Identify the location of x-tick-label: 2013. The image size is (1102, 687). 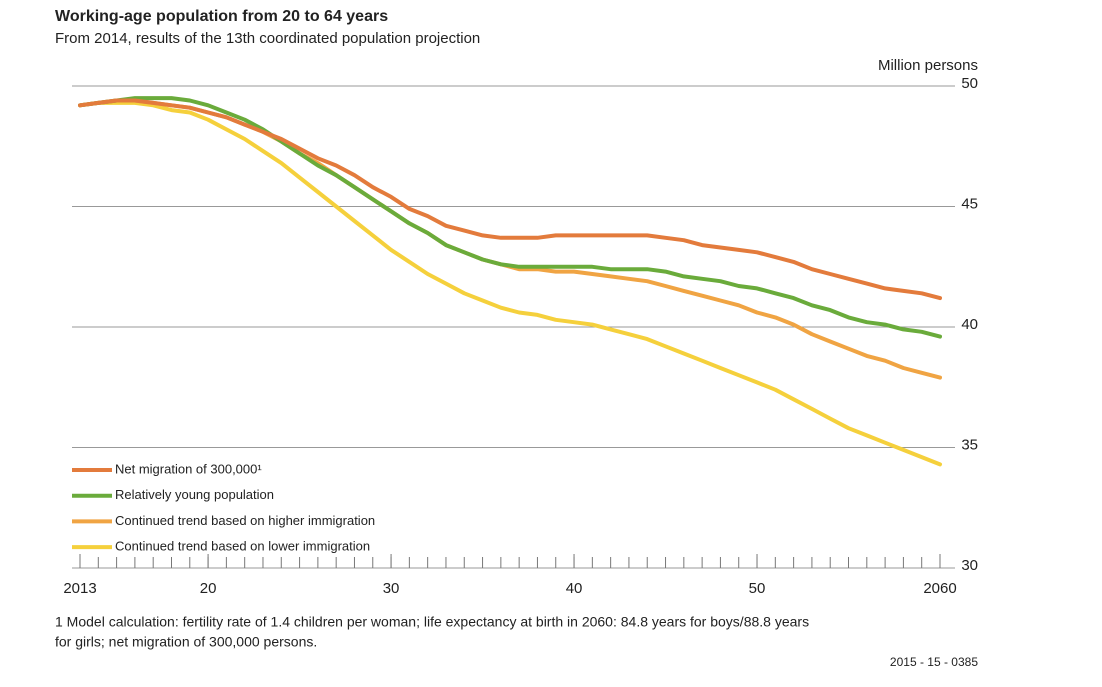
(79, 588).